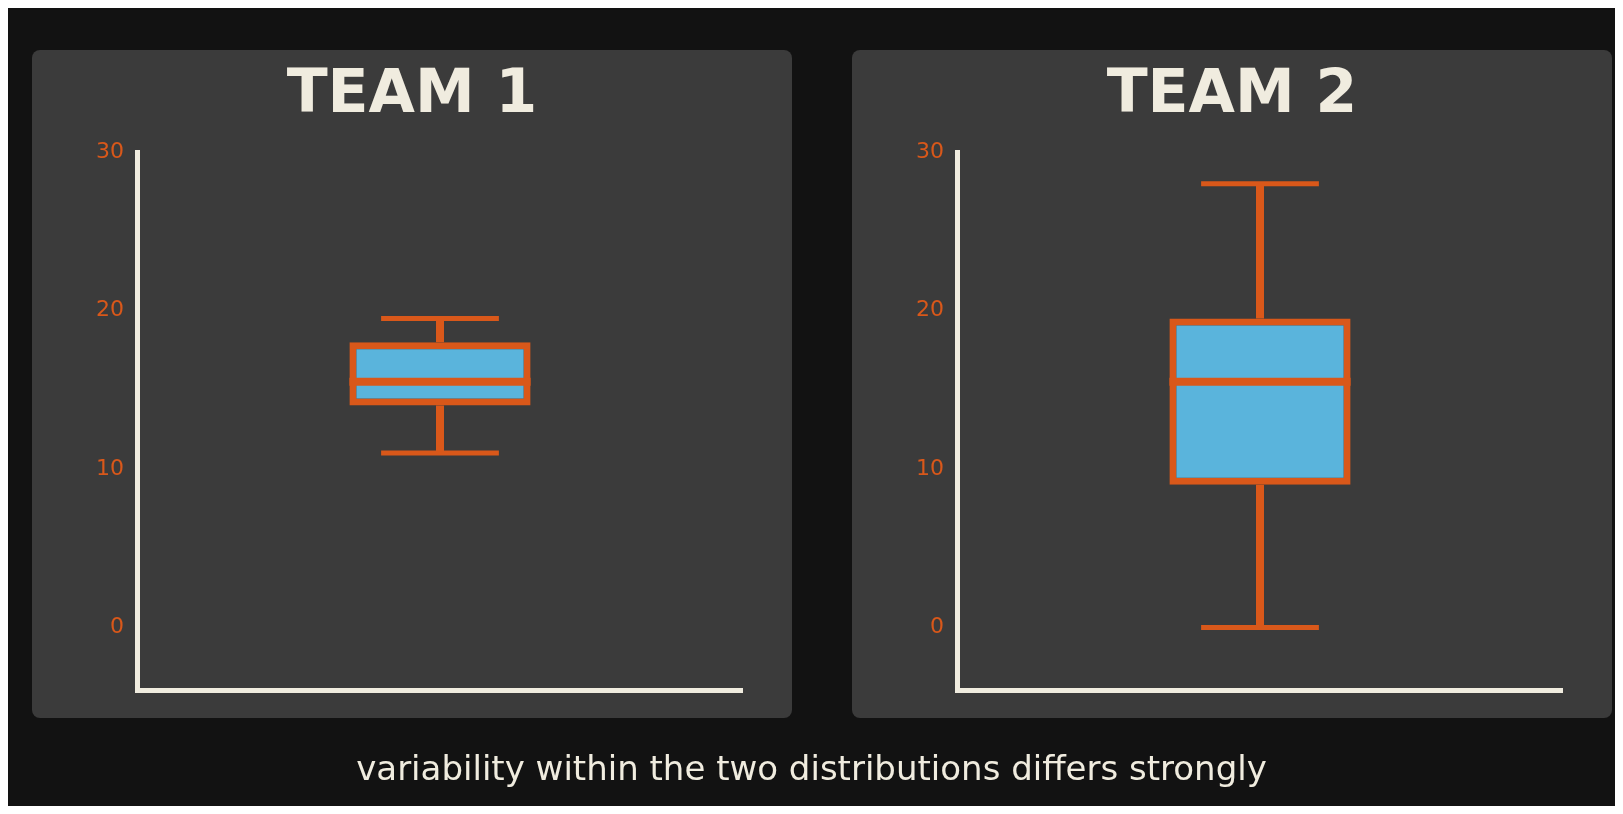 The image size is (1623, 814). I want to click on chart-title: TEAM 1, so click(412, 90).